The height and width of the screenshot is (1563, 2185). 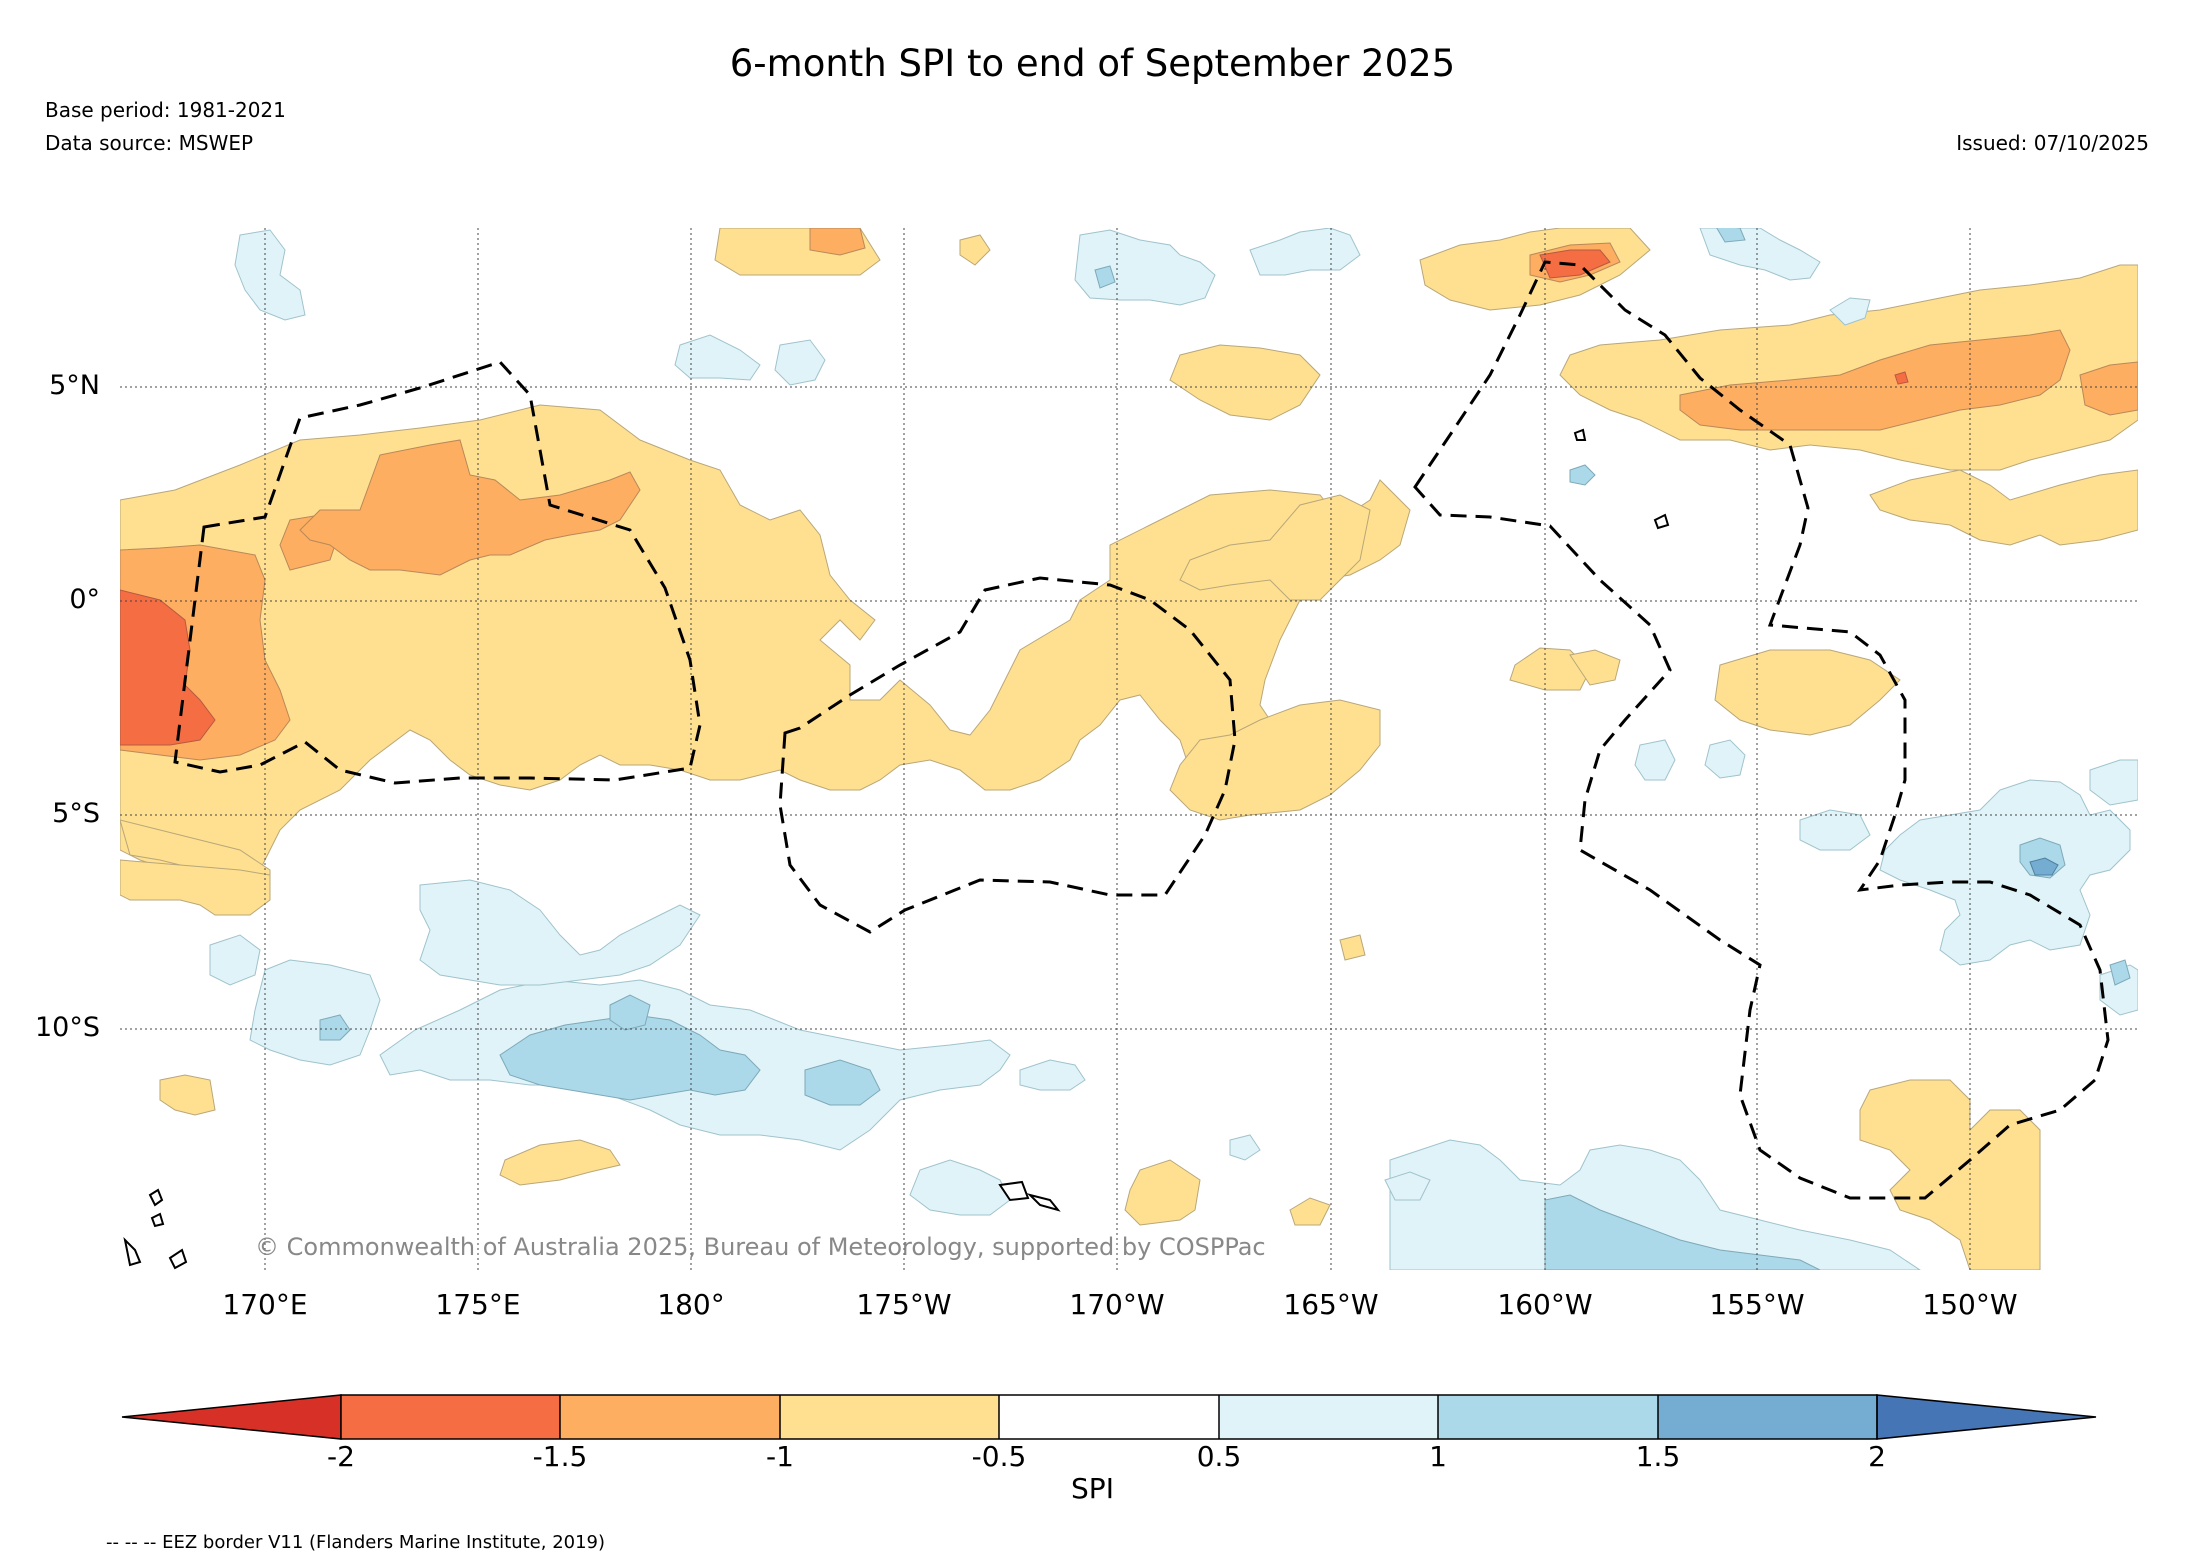 What do you see at coordinates (265, 1304) in the screenshot?
I see `lon-label-170e: 170°E` at bounding box center [265, 1304].